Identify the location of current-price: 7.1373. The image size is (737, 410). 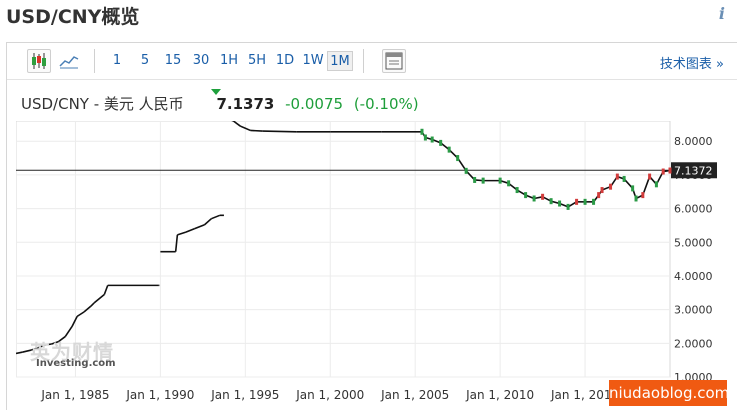
(245, 104).